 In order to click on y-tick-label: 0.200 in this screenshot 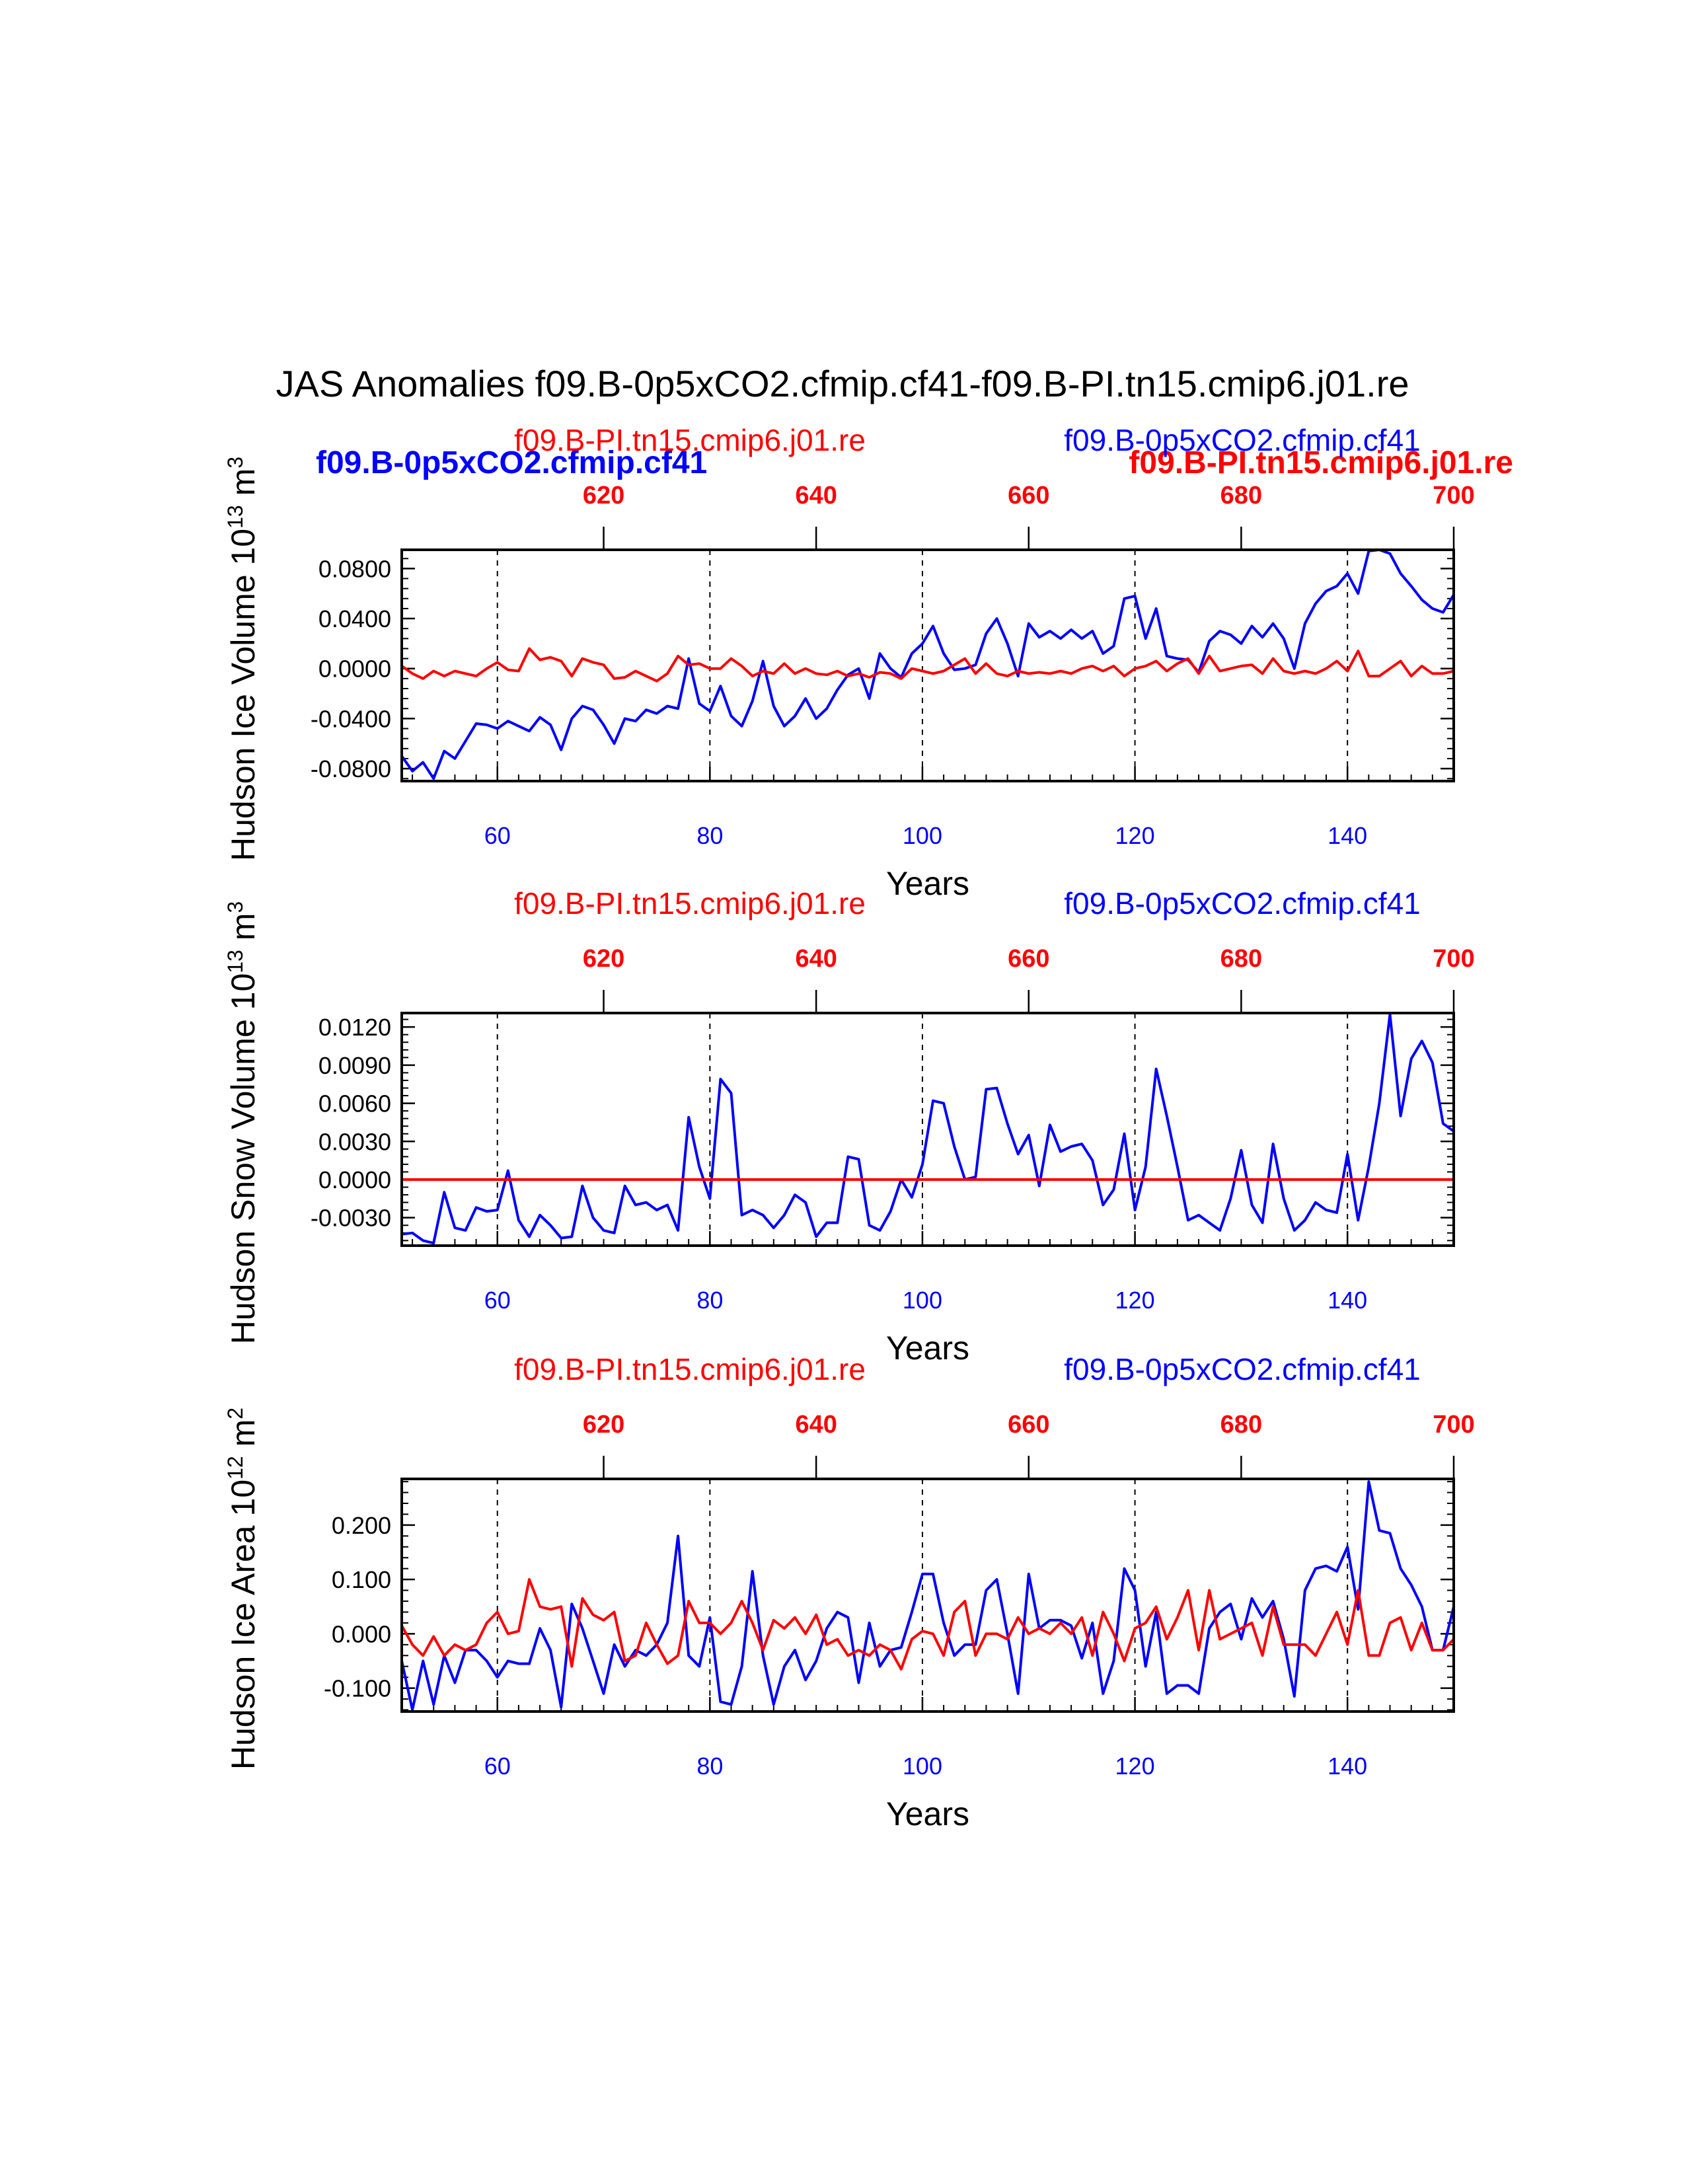, I will do `click(361, 1525)`.